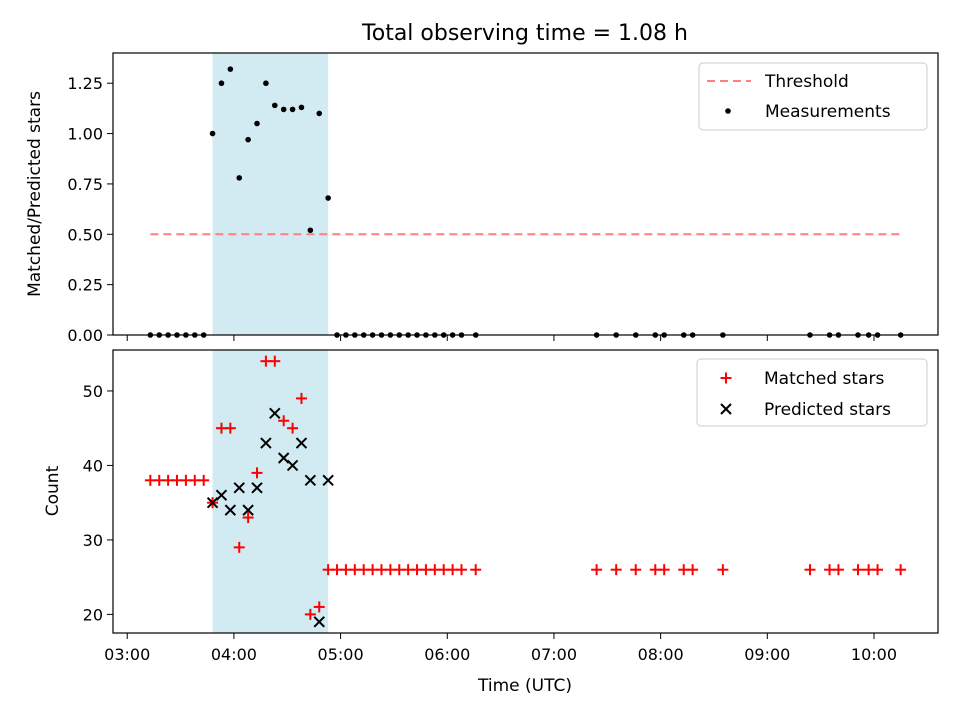 This screenshot has height=720, width=960. I want to click on bottom-legend: Matched stars Predicted stars, so click(812, 392).